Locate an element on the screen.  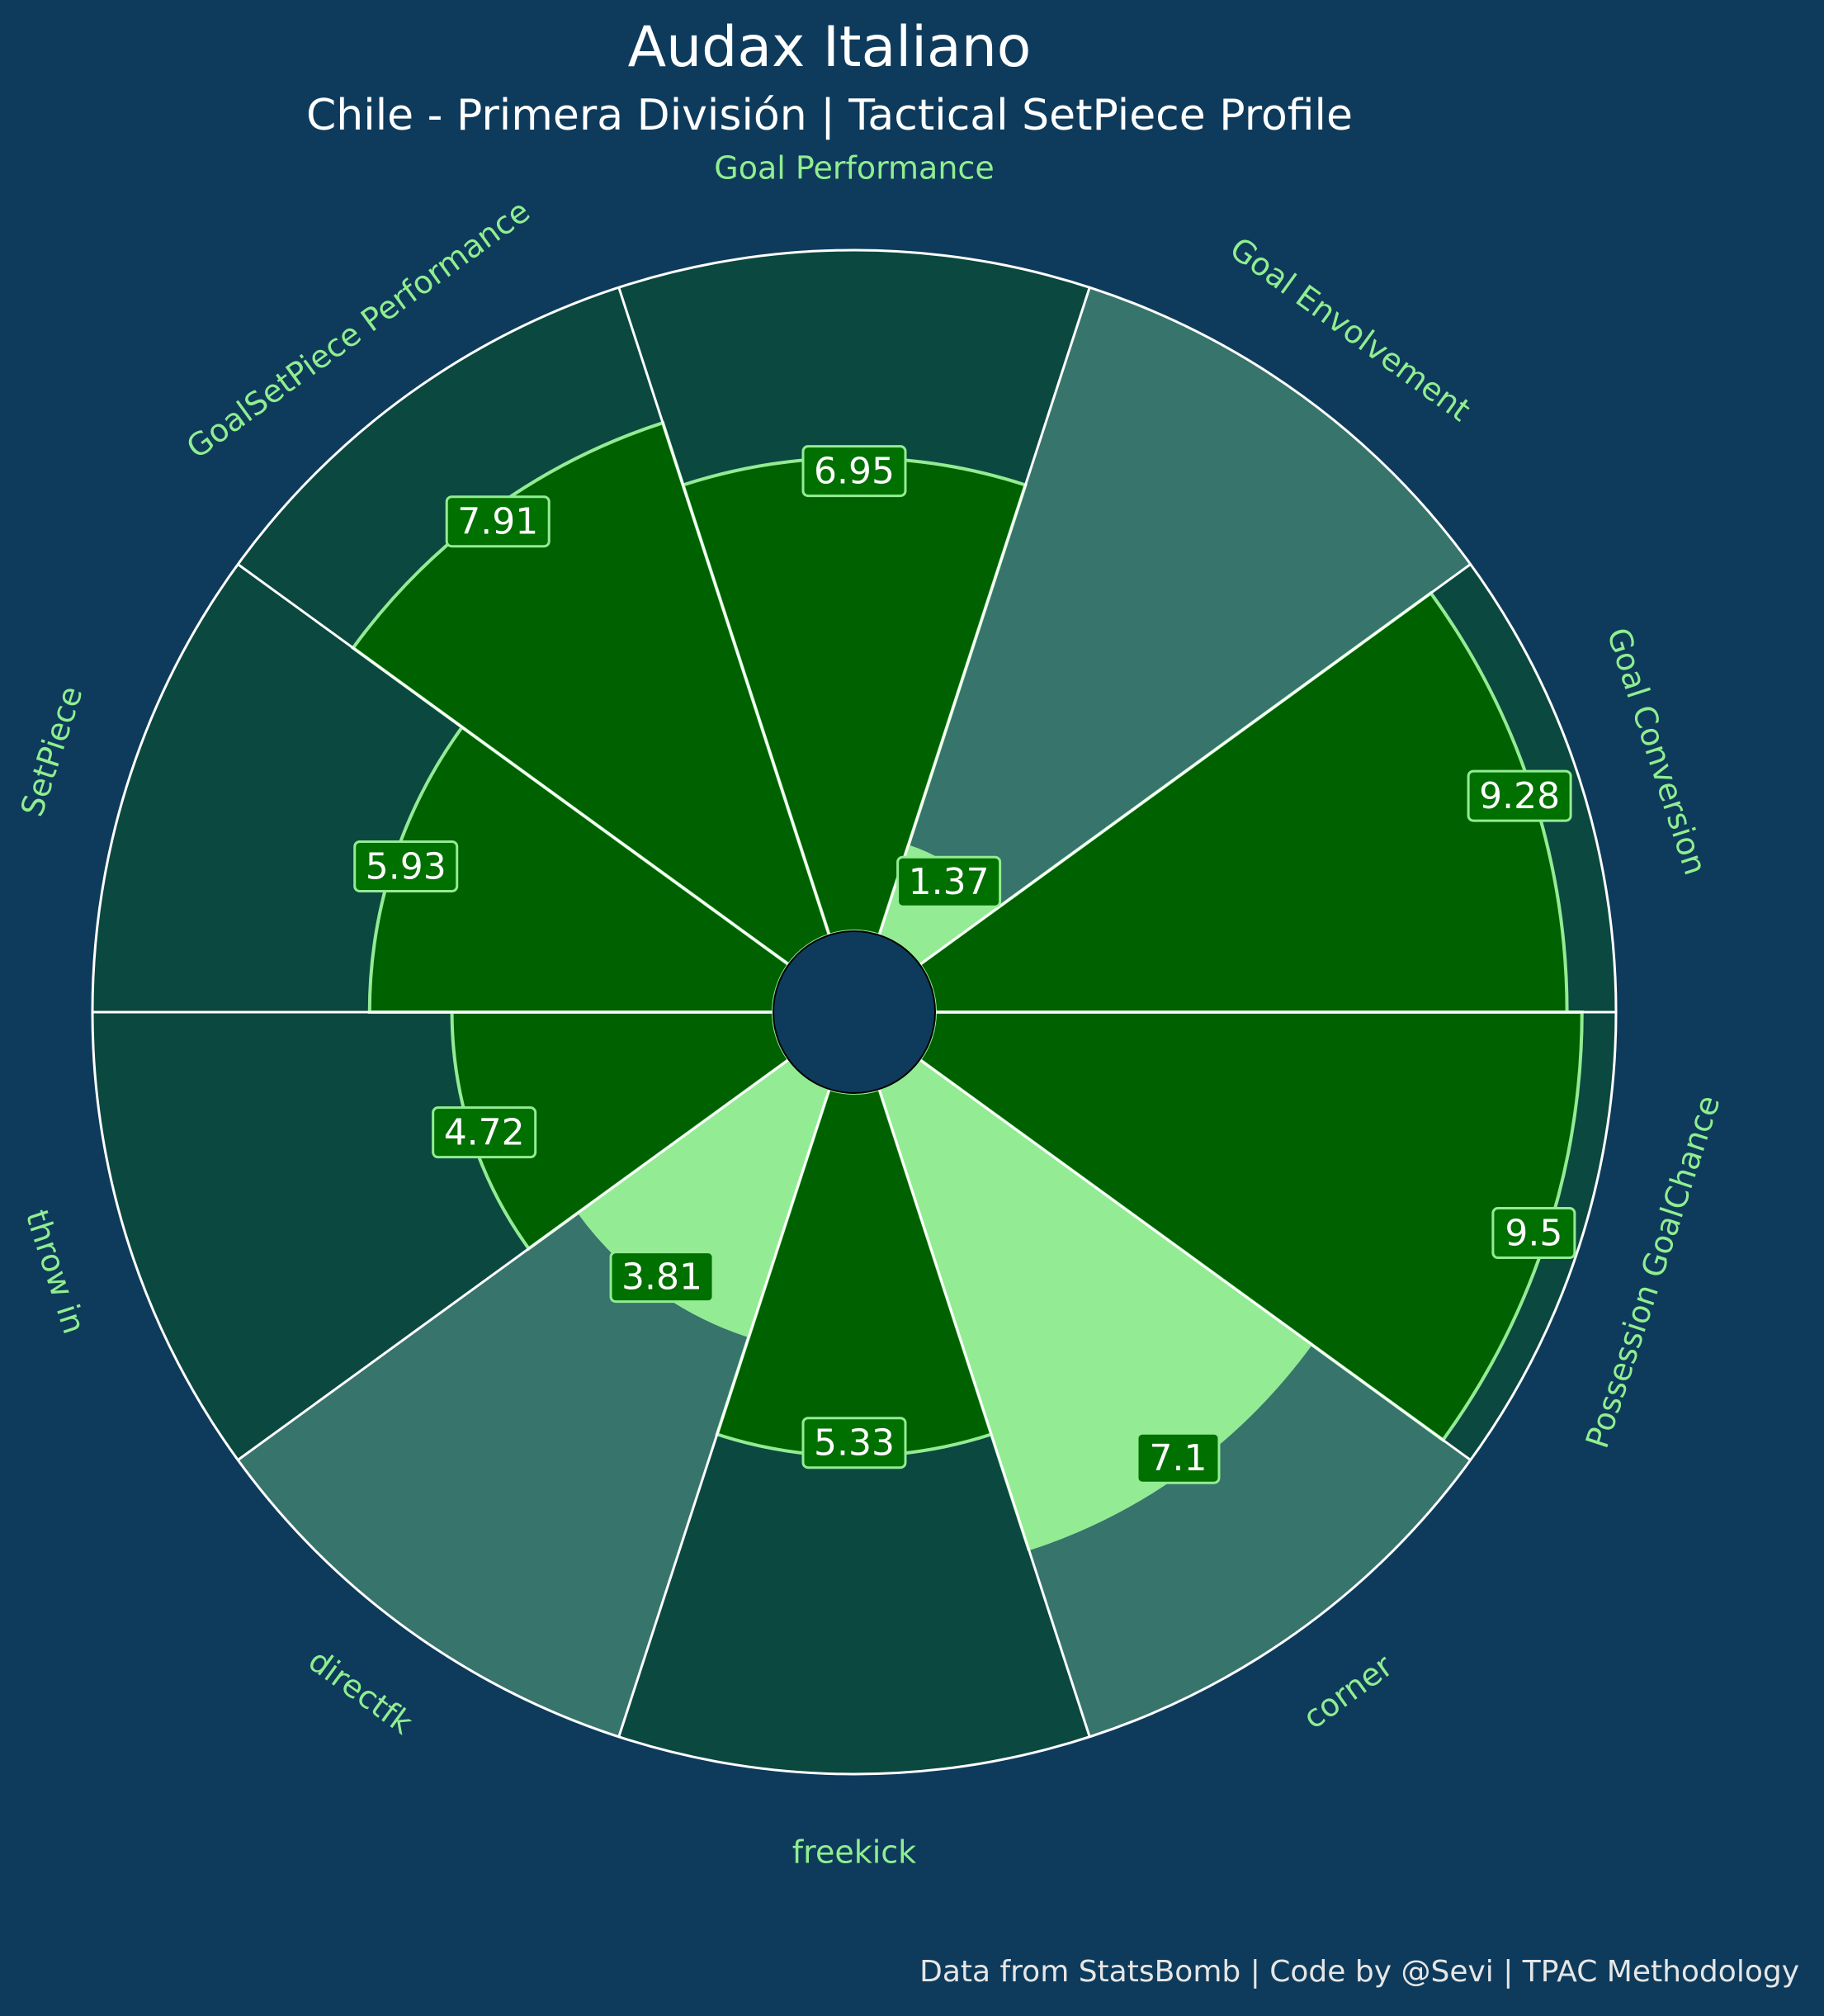
value-label-text: 5.33 is located at coordinates (854, 1443).